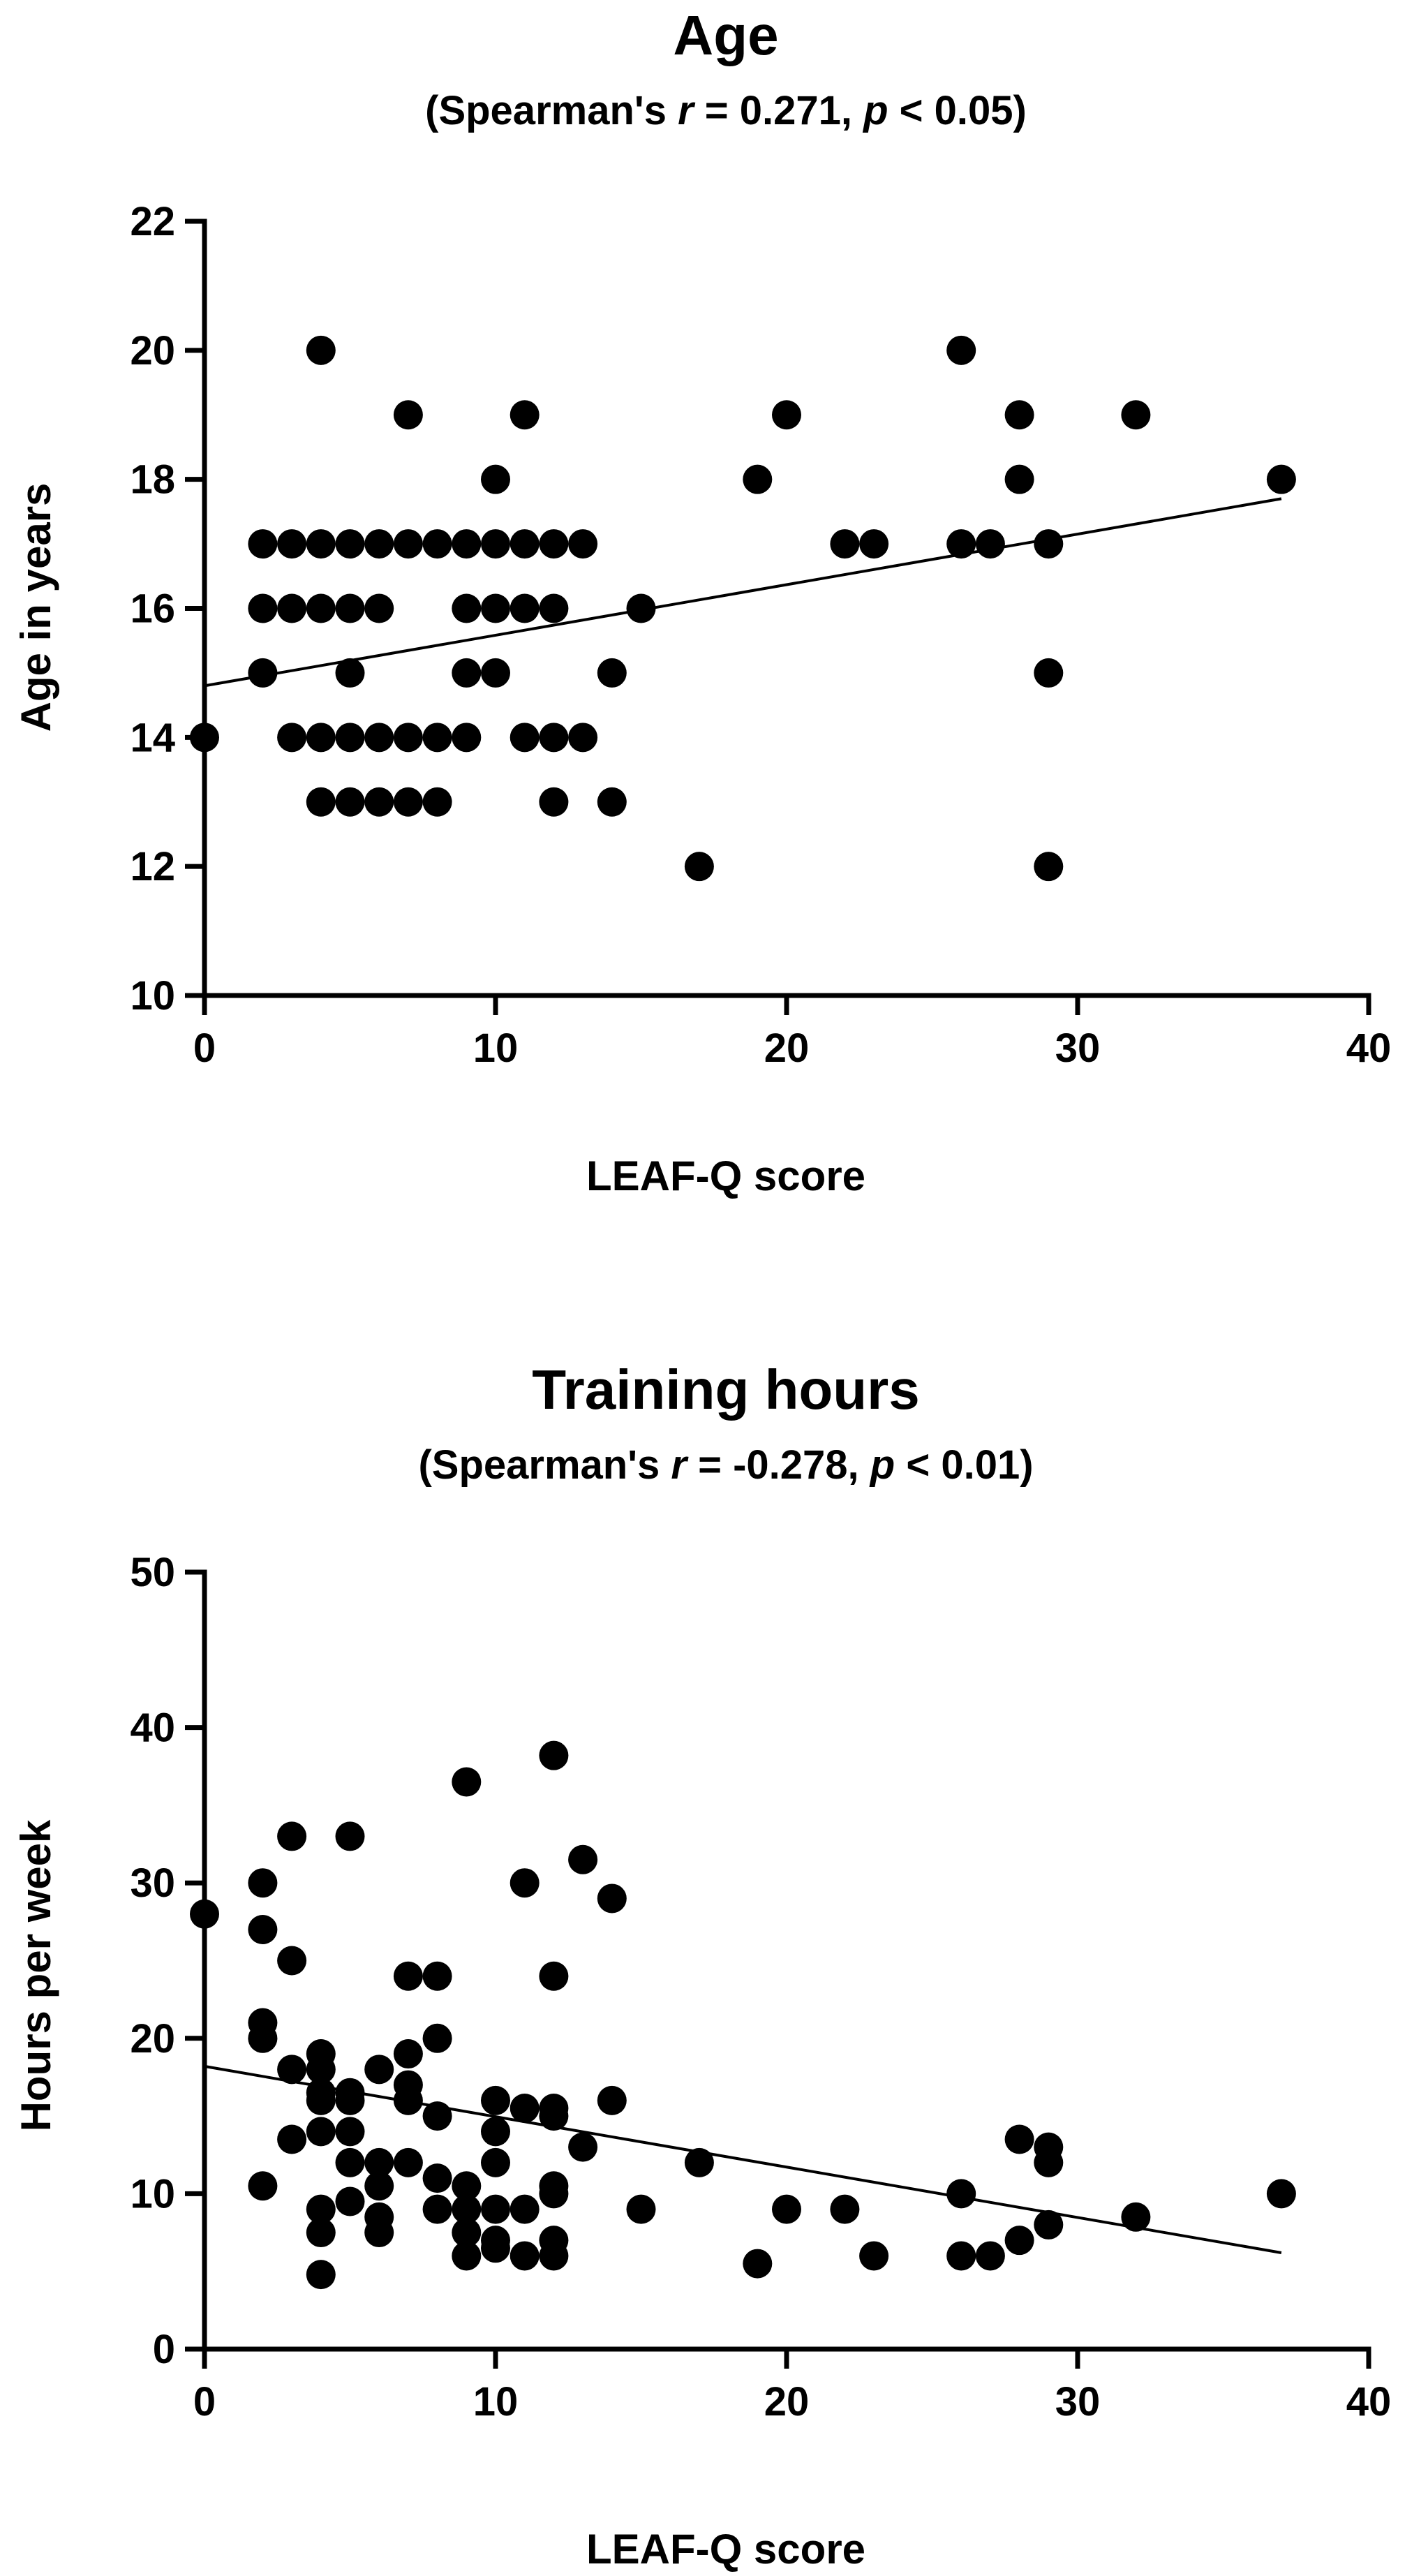 This screenshot has width=1428, height=2576. I want to click on y-tick-label: 0, so click(164, 2349).